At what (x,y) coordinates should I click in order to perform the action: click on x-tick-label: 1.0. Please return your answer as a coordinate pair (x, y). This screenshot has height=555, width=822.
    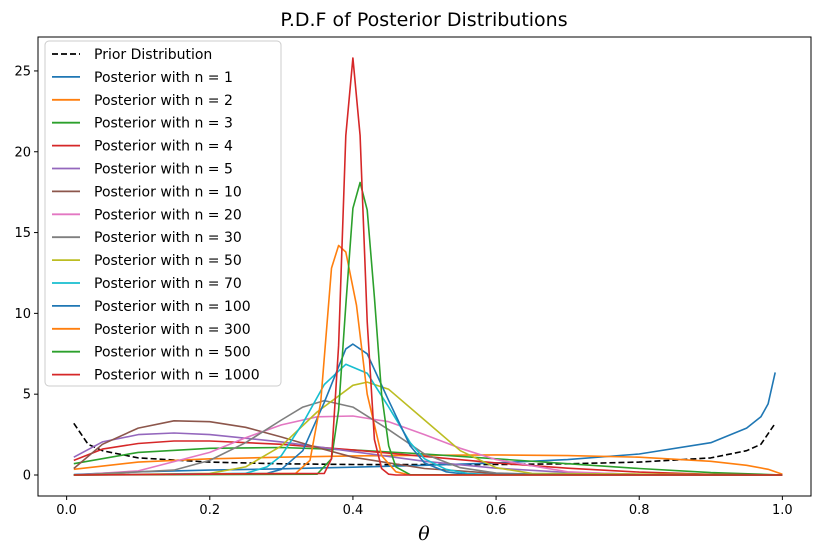
    Looking at the image, I should click on (782, 510).